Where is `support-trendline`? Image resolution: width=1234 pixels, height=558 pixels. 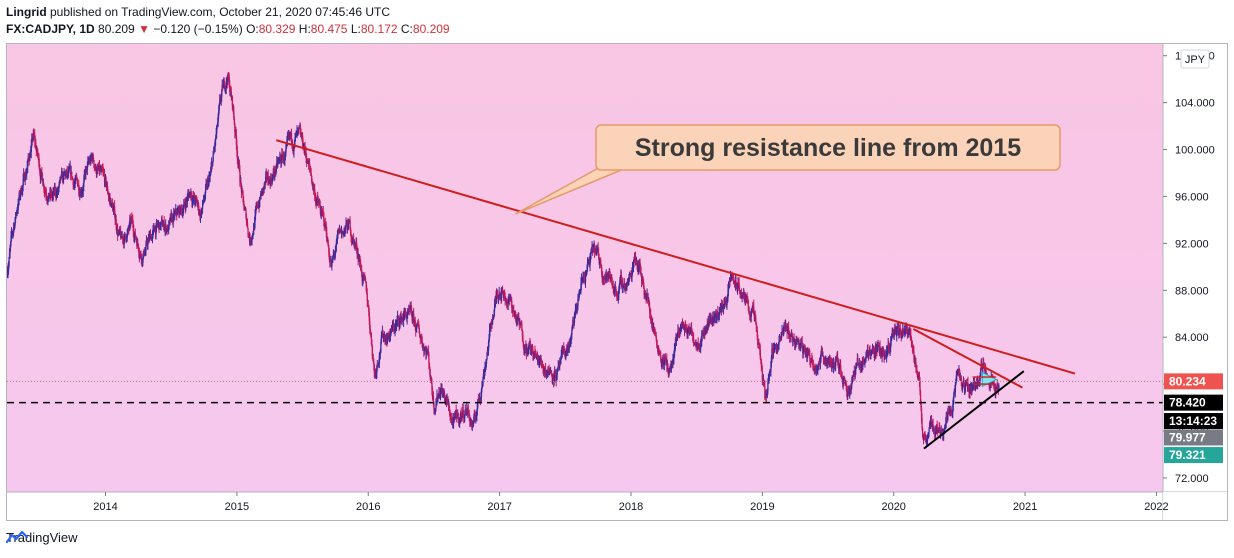
support-trendline is located at coordinates (974, 410).